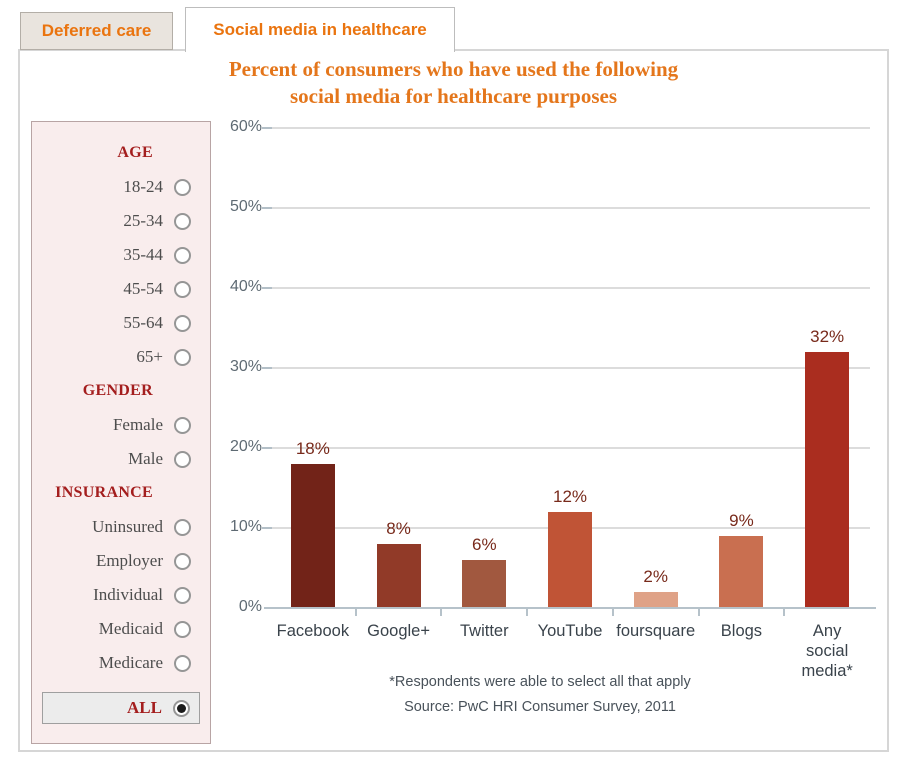 The height and width of the screenshot is (766, 913). What do you see at coordinates (143, 220) in the screenshot?
I see `filter-option-label: 25-34` at bounding box center [143, 220].